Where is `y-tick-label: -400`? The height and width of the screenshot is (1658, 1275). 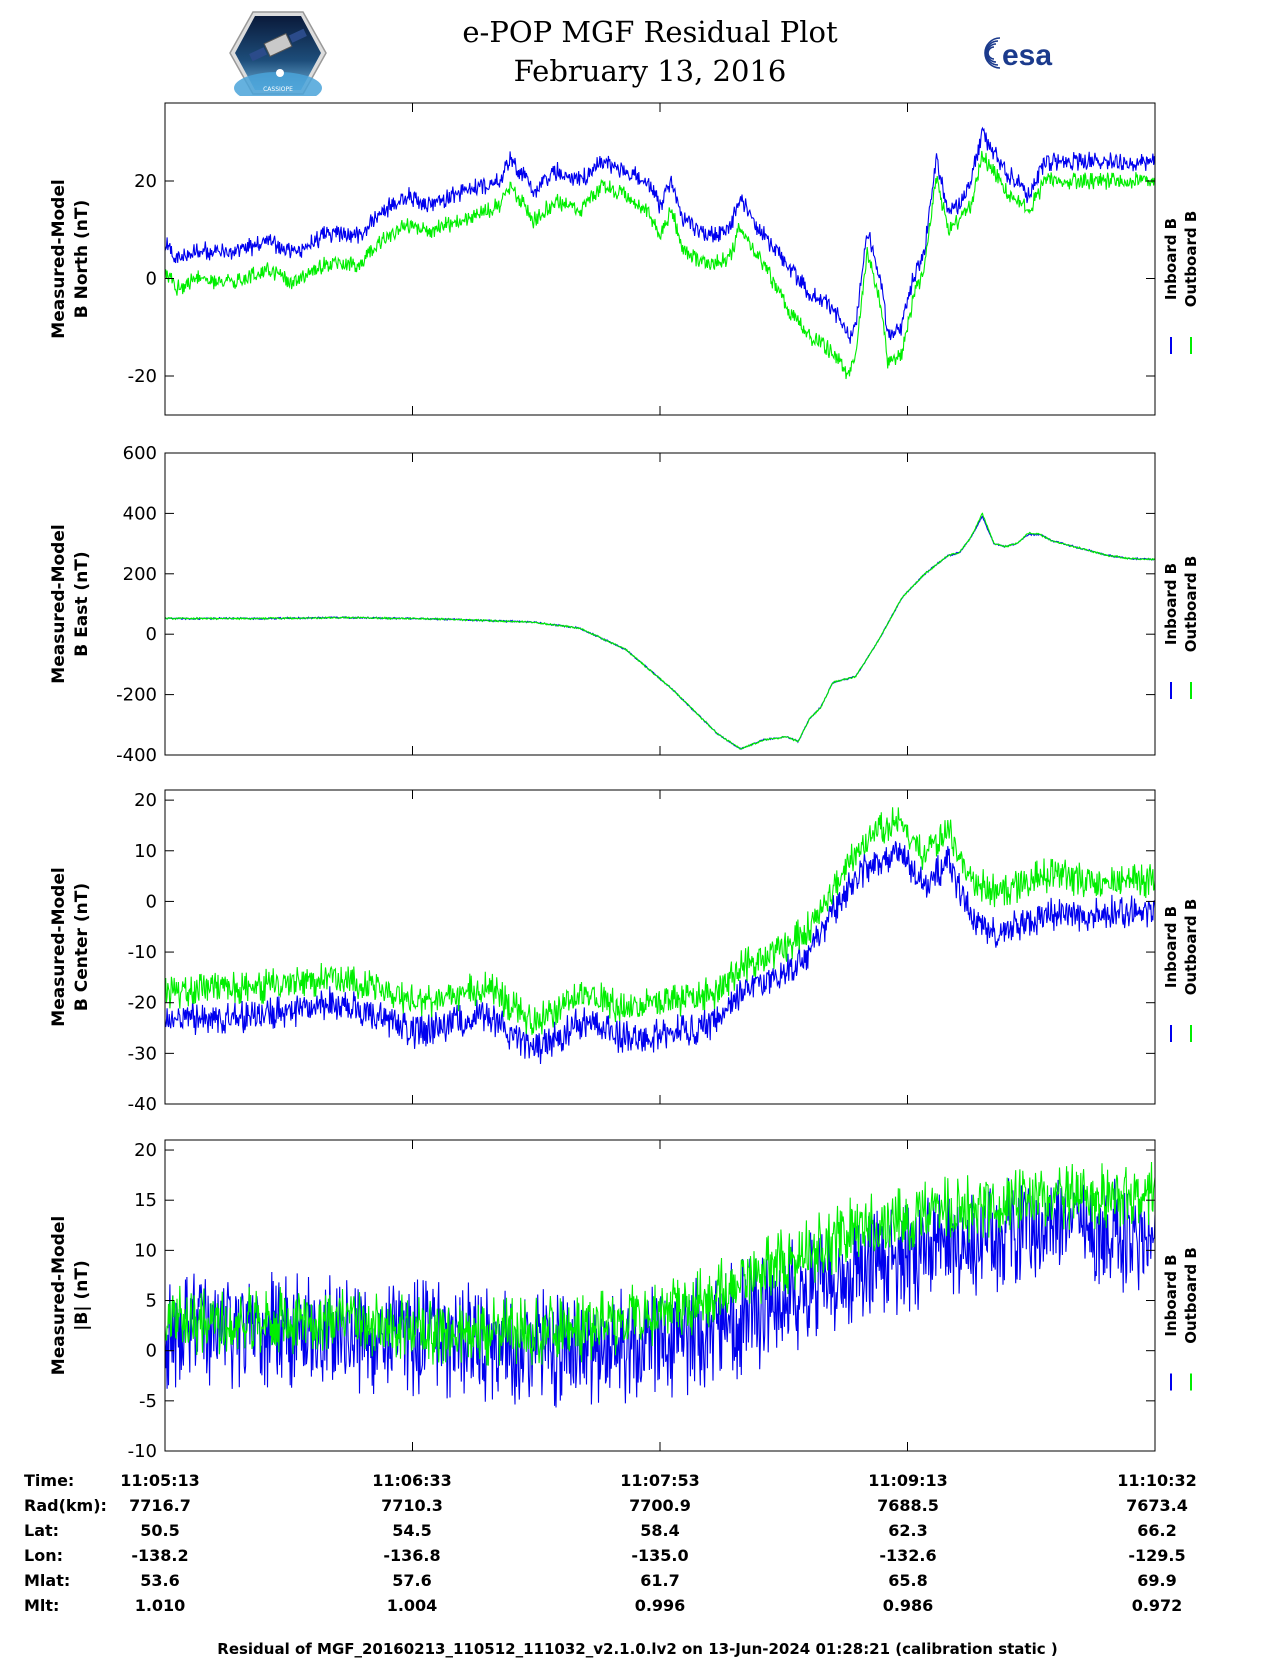
y-tick-label: -400 is located at coordinates (136, 755).